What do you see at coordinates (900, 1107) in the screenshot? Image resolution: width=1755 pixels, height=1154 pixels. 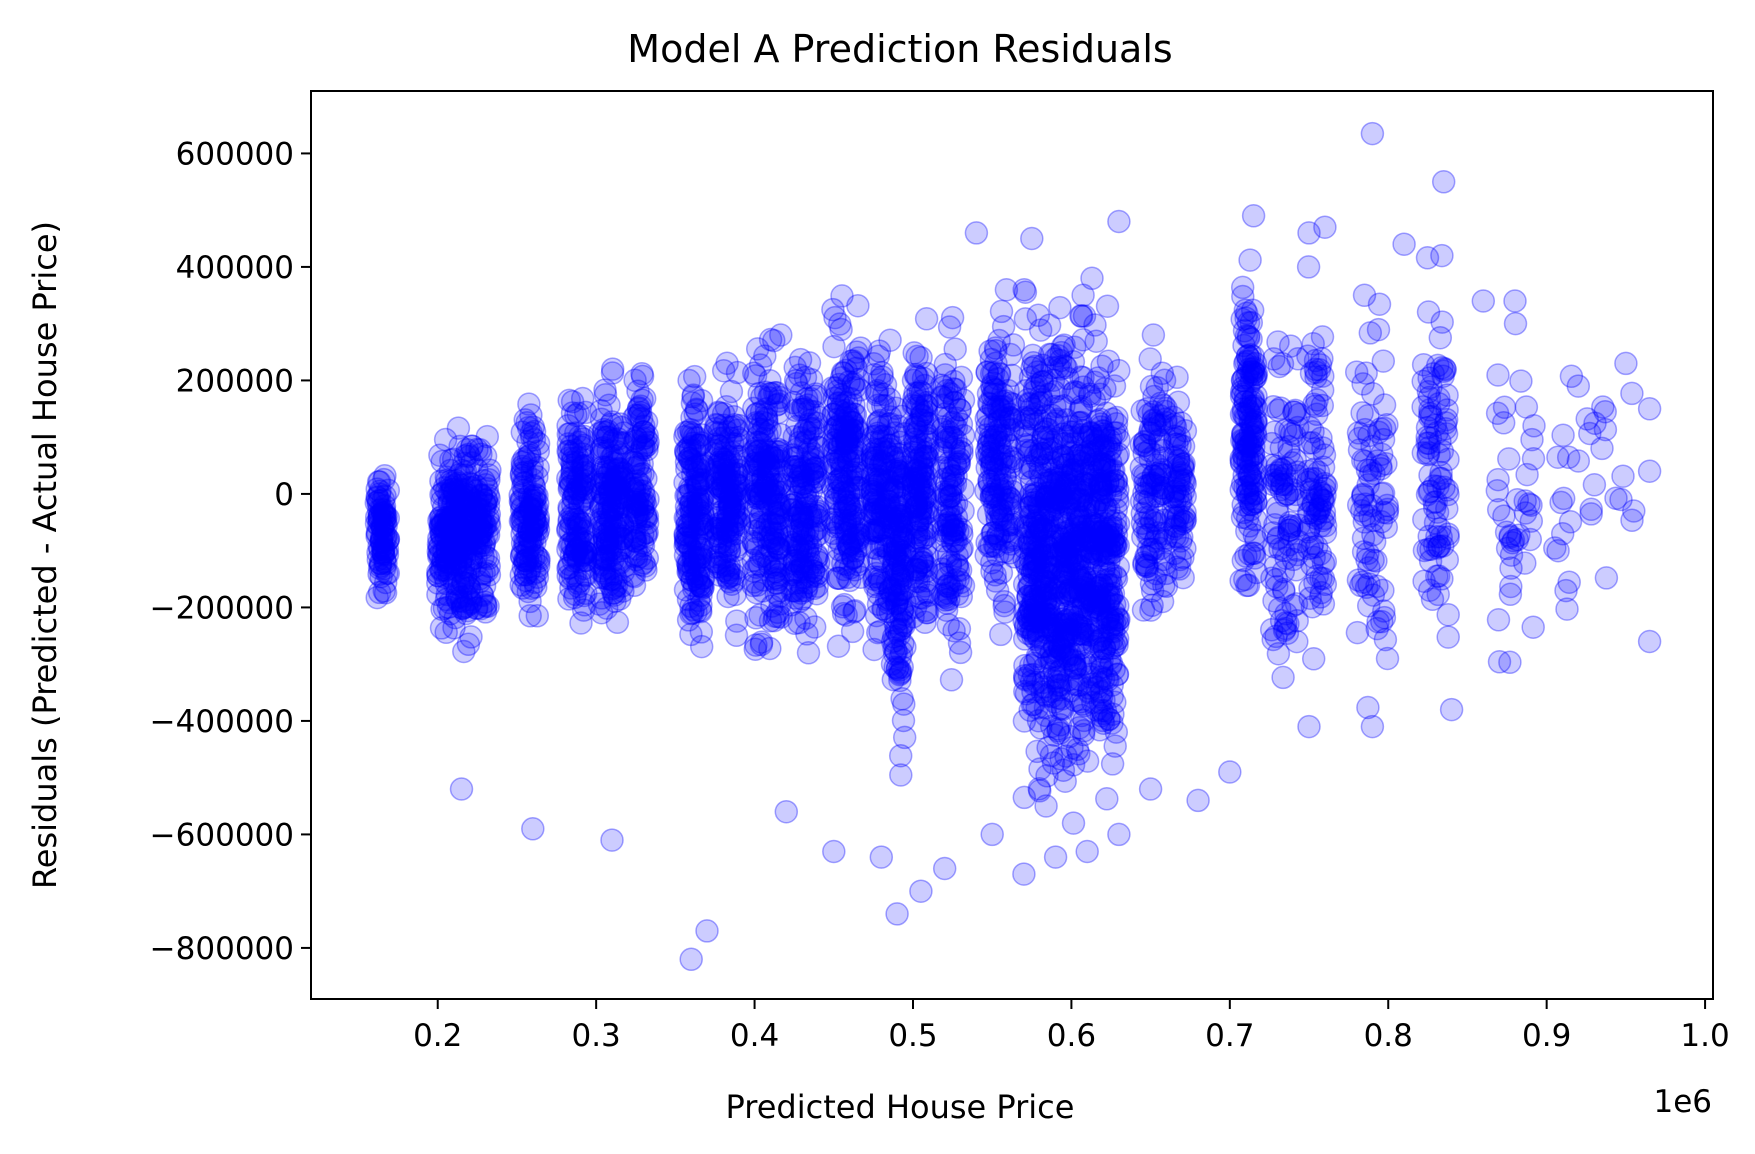 I see `x-axis-title: Predicted House Price` at bounding box center [900, 1107].